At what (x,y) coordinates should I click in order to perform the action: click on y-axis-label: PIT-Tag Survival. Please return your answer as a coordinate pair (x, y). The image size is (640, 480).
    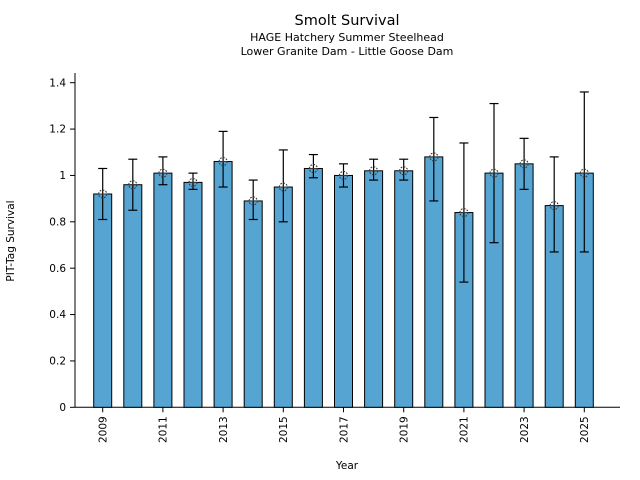
    Looking at the image, I should click on (11, 240).